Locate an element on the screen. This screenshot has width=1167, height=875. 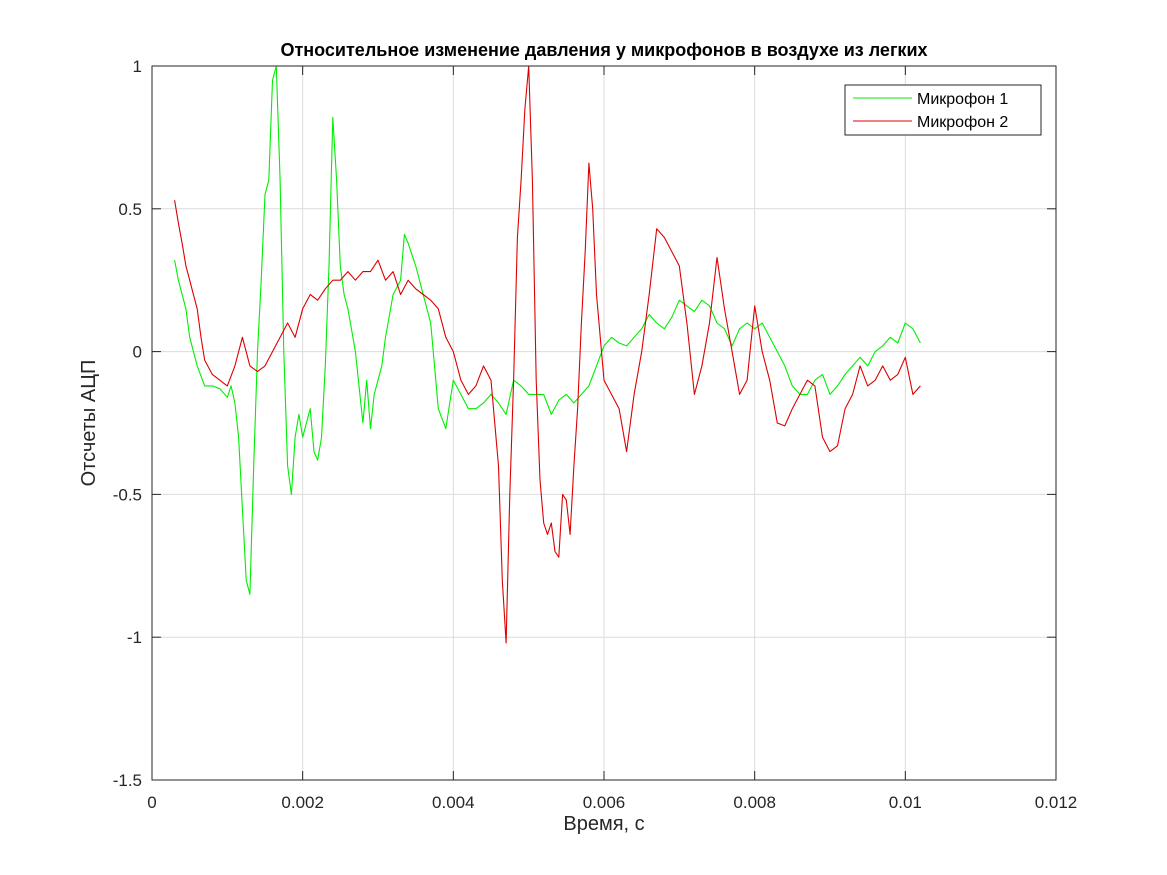
legend: Микрофон 1 Микрофон 2 is located at coordinates (943, 110).